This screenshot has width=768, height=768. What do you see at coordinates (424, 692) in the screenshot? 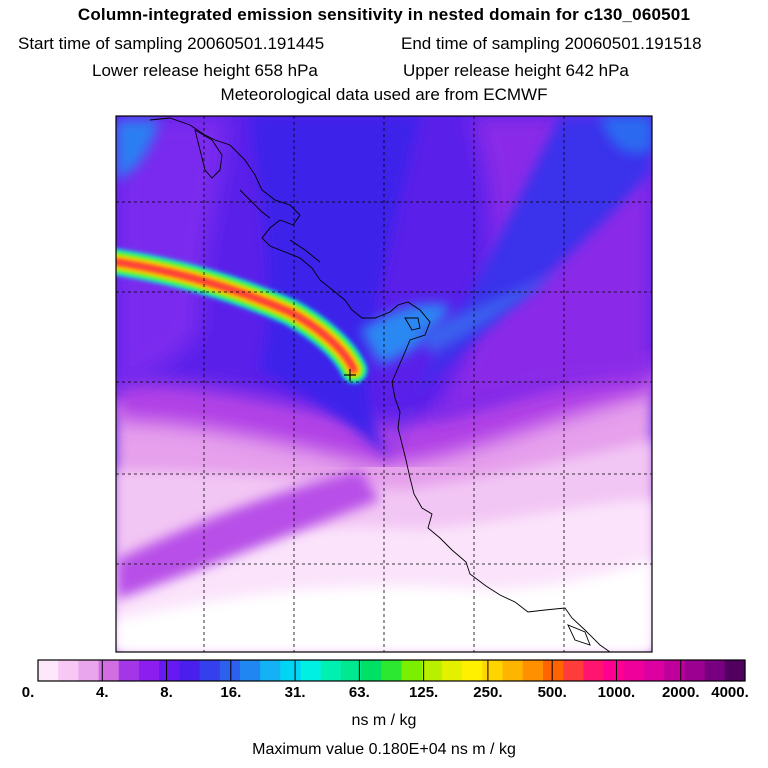
I see `colorbar-tick-label: 125.` at bounding box center [424, 692].